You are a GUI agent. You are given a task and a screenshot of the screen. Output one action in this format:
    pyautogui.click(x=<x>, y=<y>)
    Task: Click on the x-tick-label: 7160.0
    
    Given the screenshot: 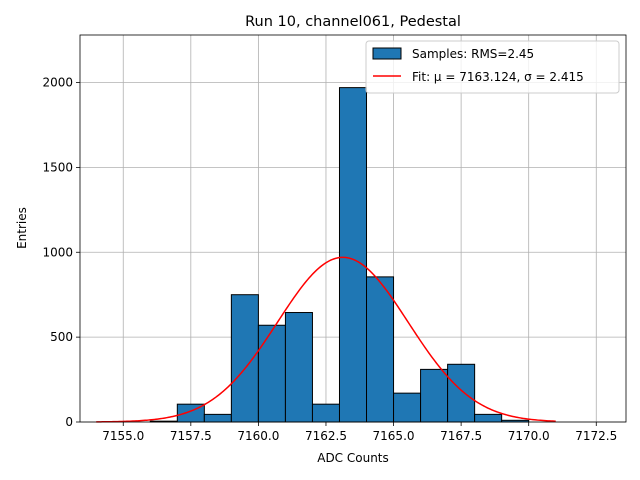 What is the action you would take?
    pyautogui.click(x=258, y=436)
    